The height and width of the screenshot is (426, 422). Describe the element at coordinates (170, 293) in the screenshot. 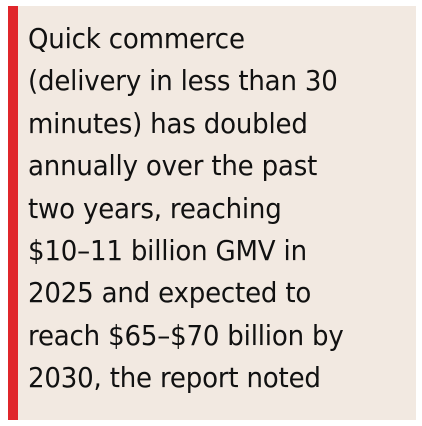

I see `callout-line: 2025 and expected to` at that location.